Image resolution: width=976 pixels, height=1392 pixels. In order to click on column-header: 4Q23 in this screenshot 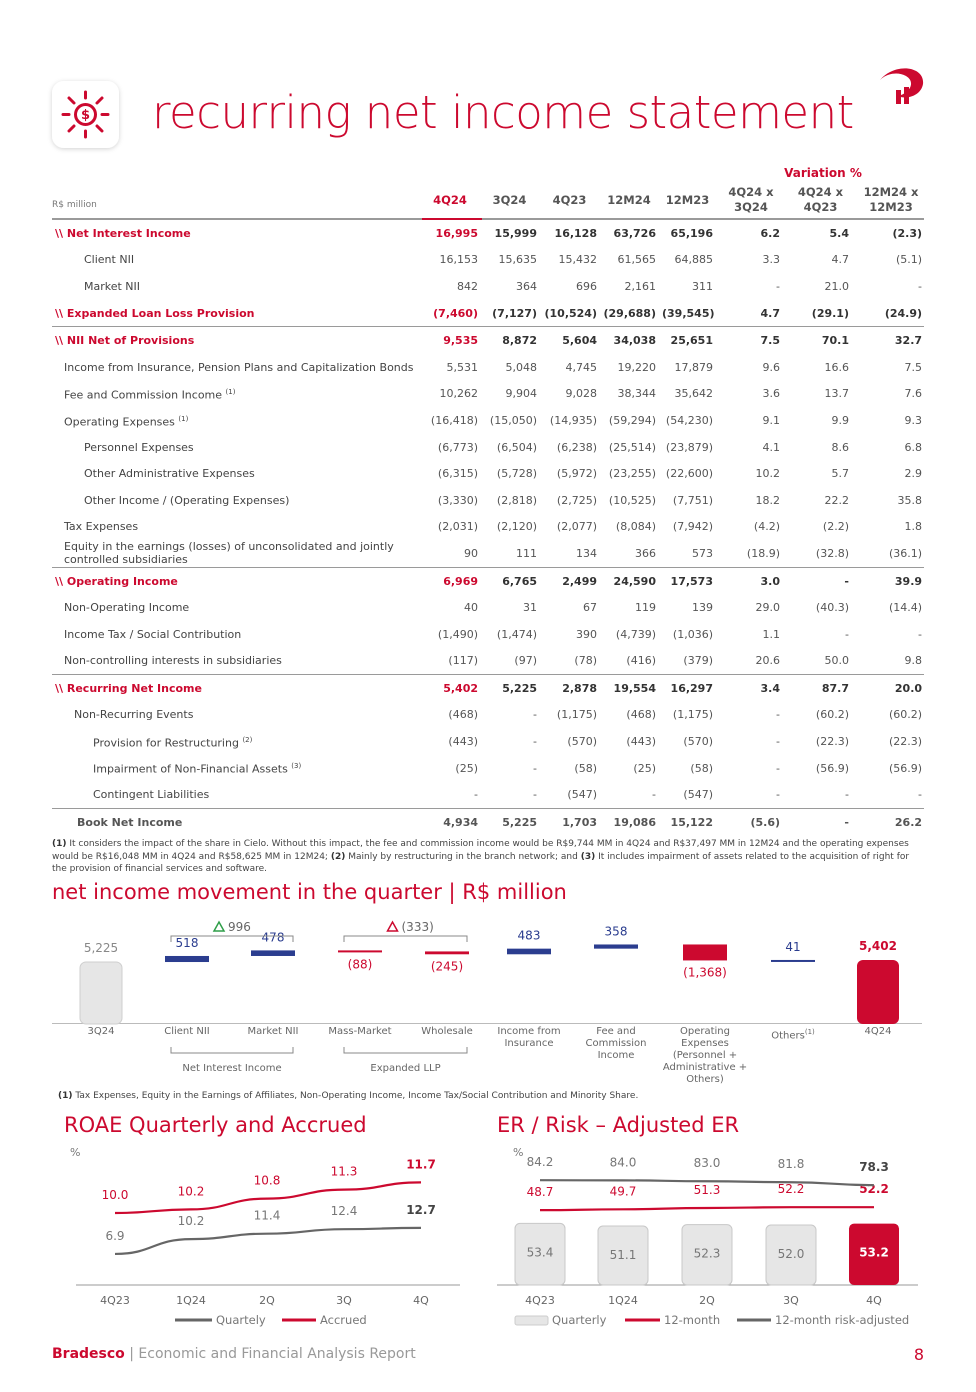, I will do `click(572, 201)`.